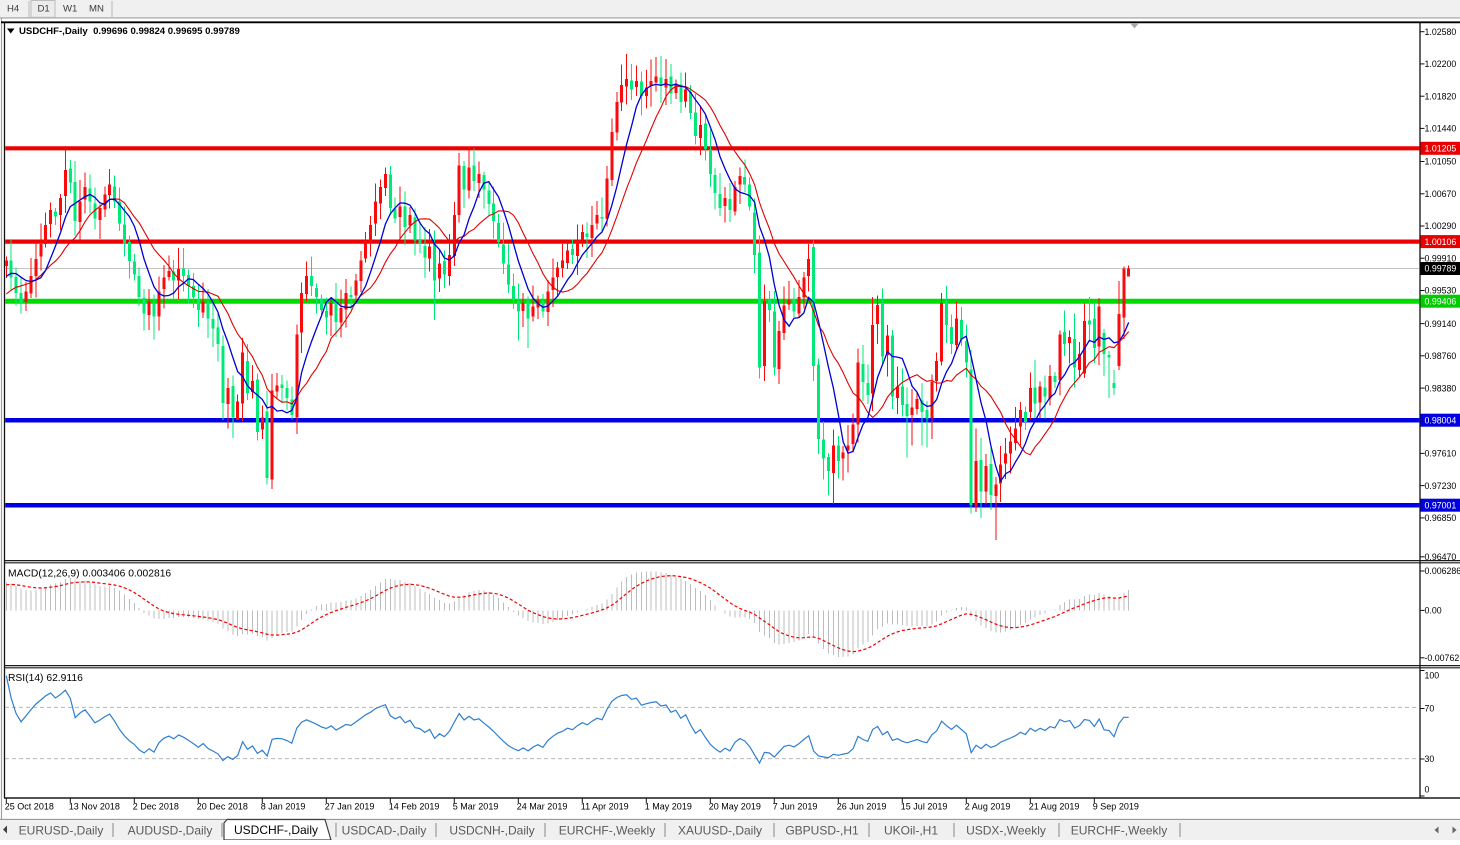  I want to click on svg-text: 0.97230, so click(1441, 486).